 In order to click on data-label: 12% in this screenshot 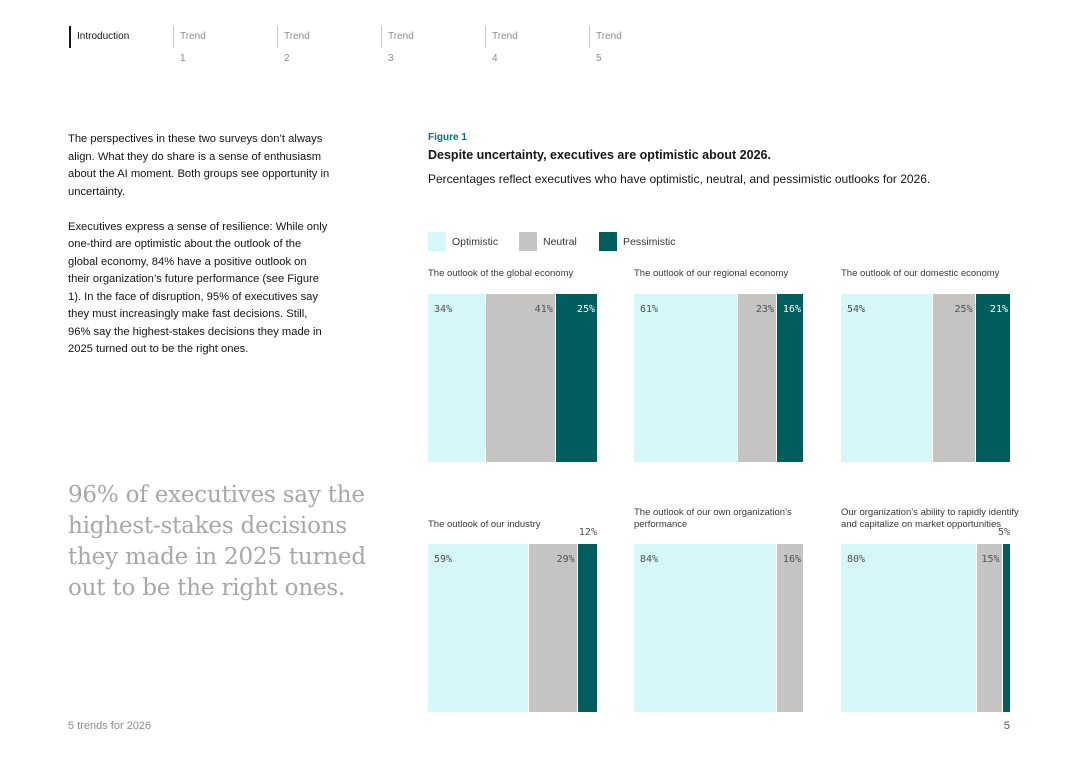, I will do `click(587, 532)`.